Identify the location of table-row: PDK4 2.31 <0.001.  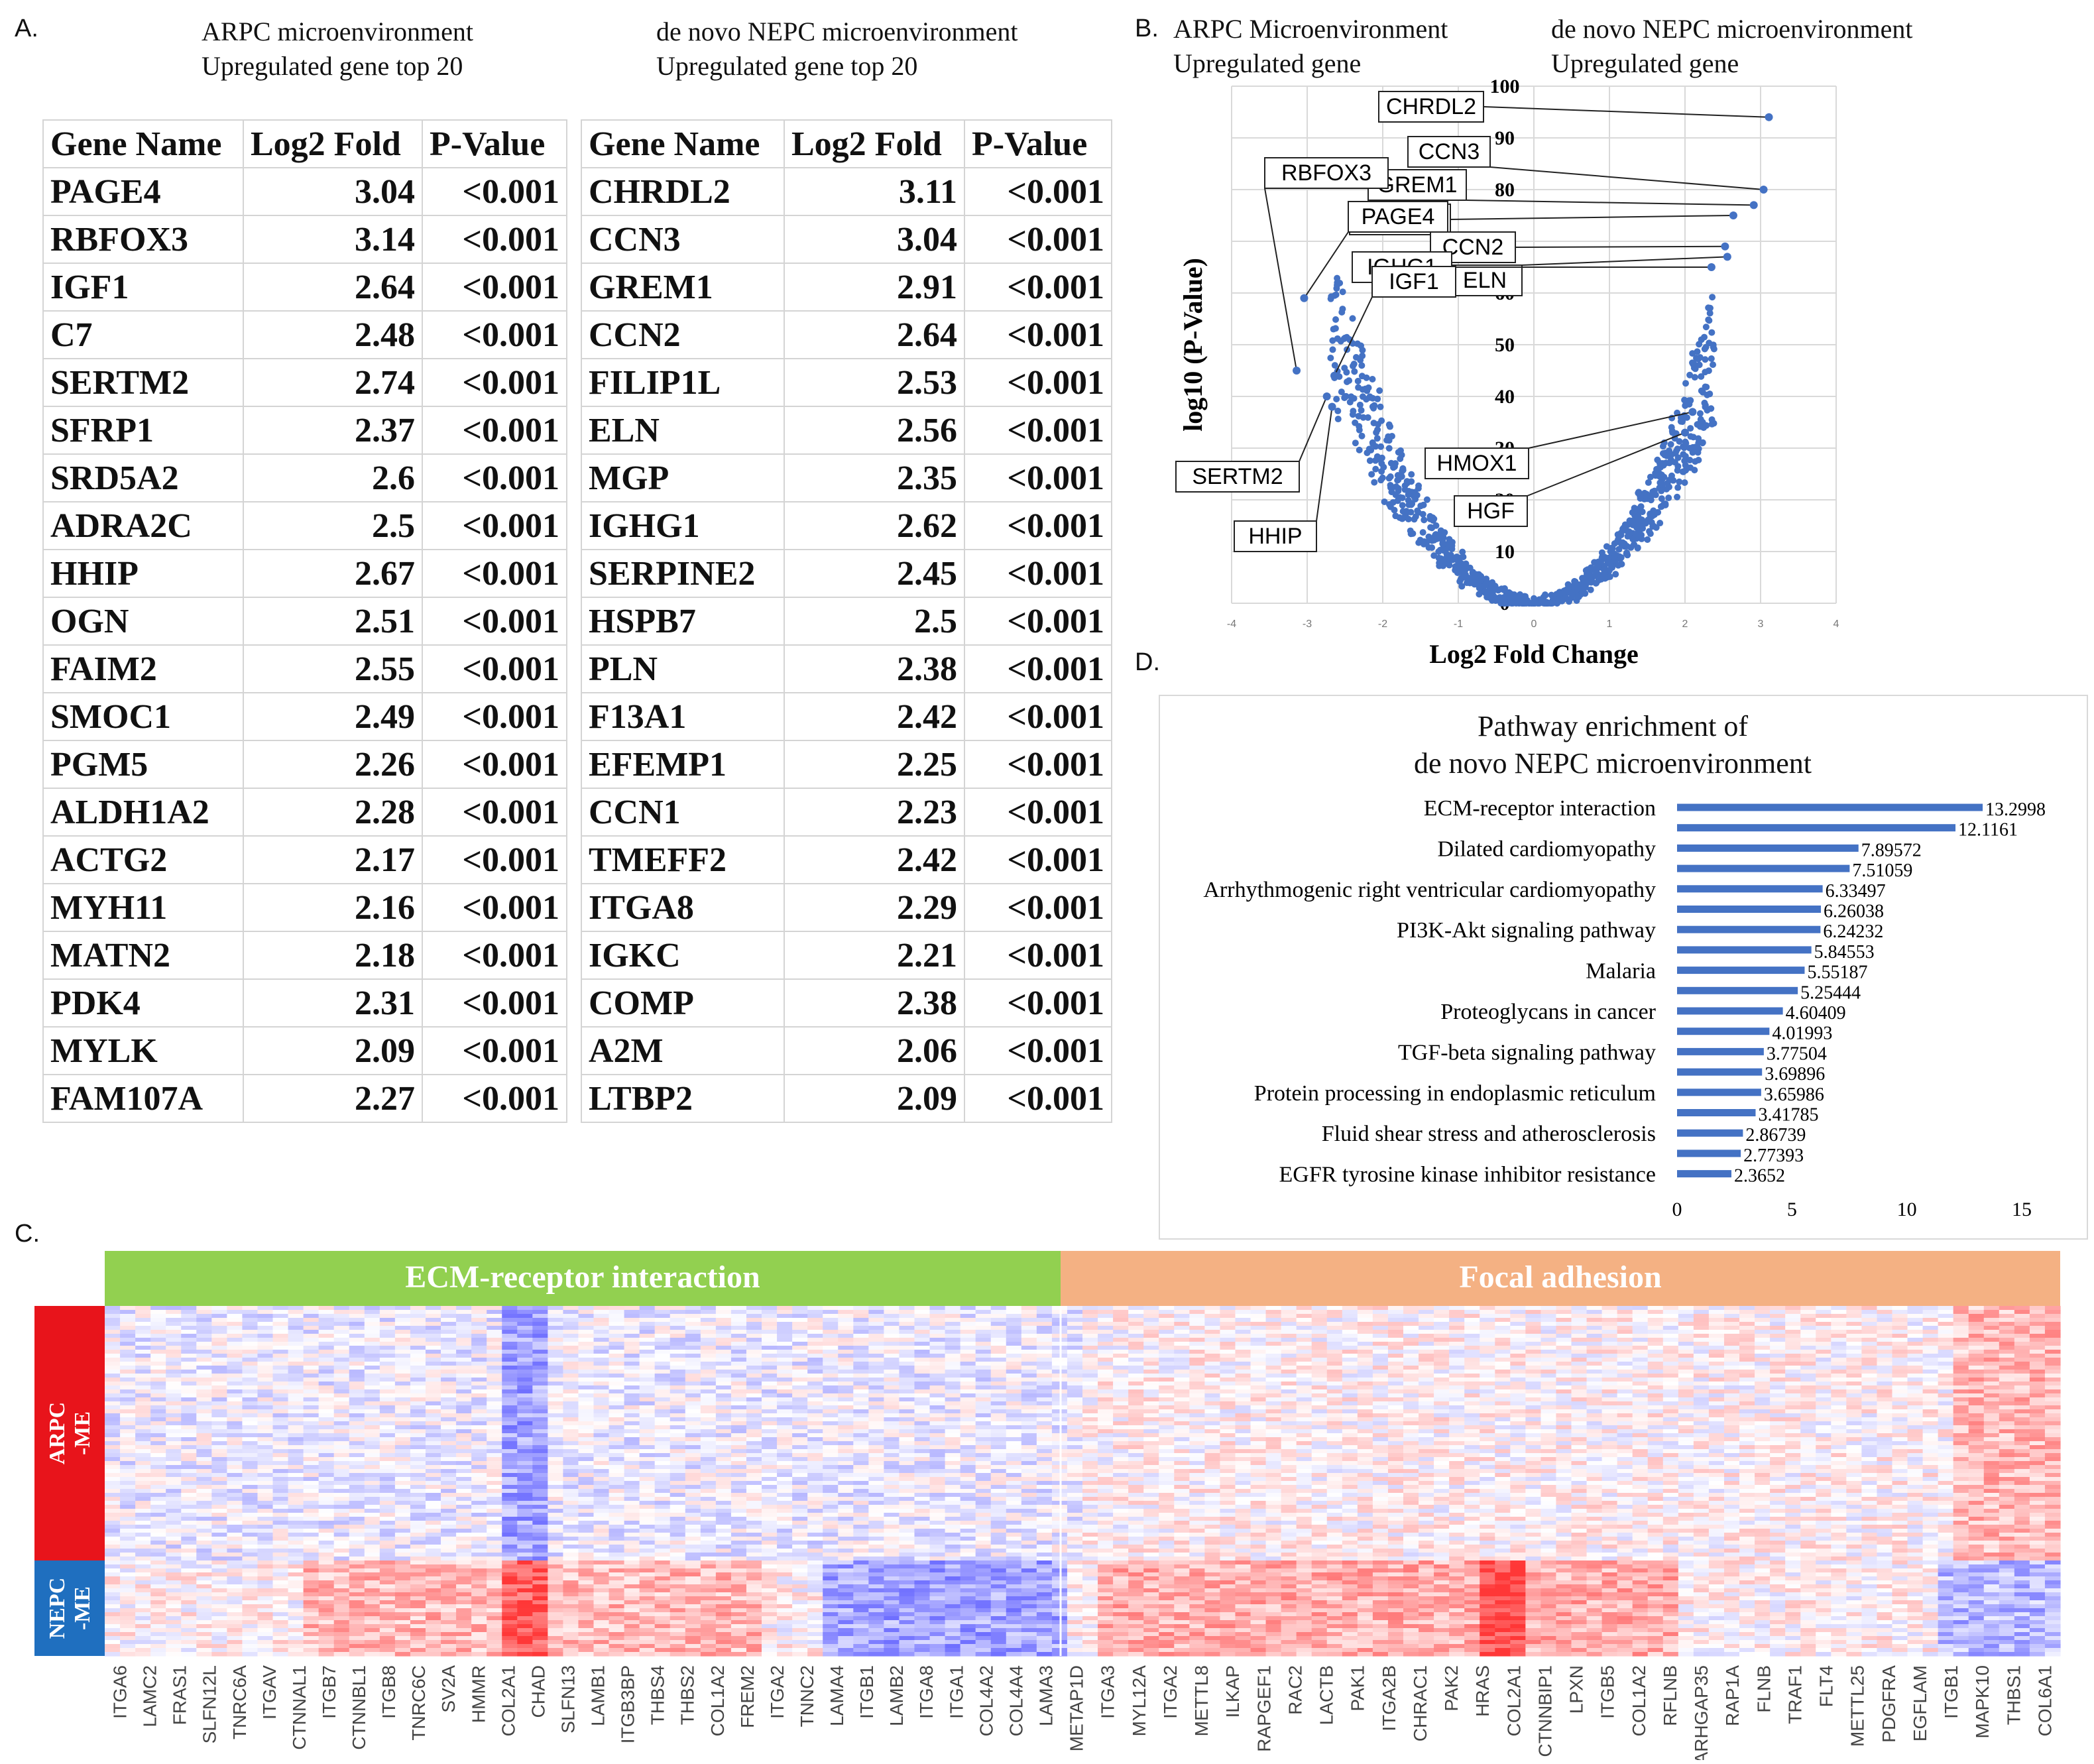
(304, 1003).